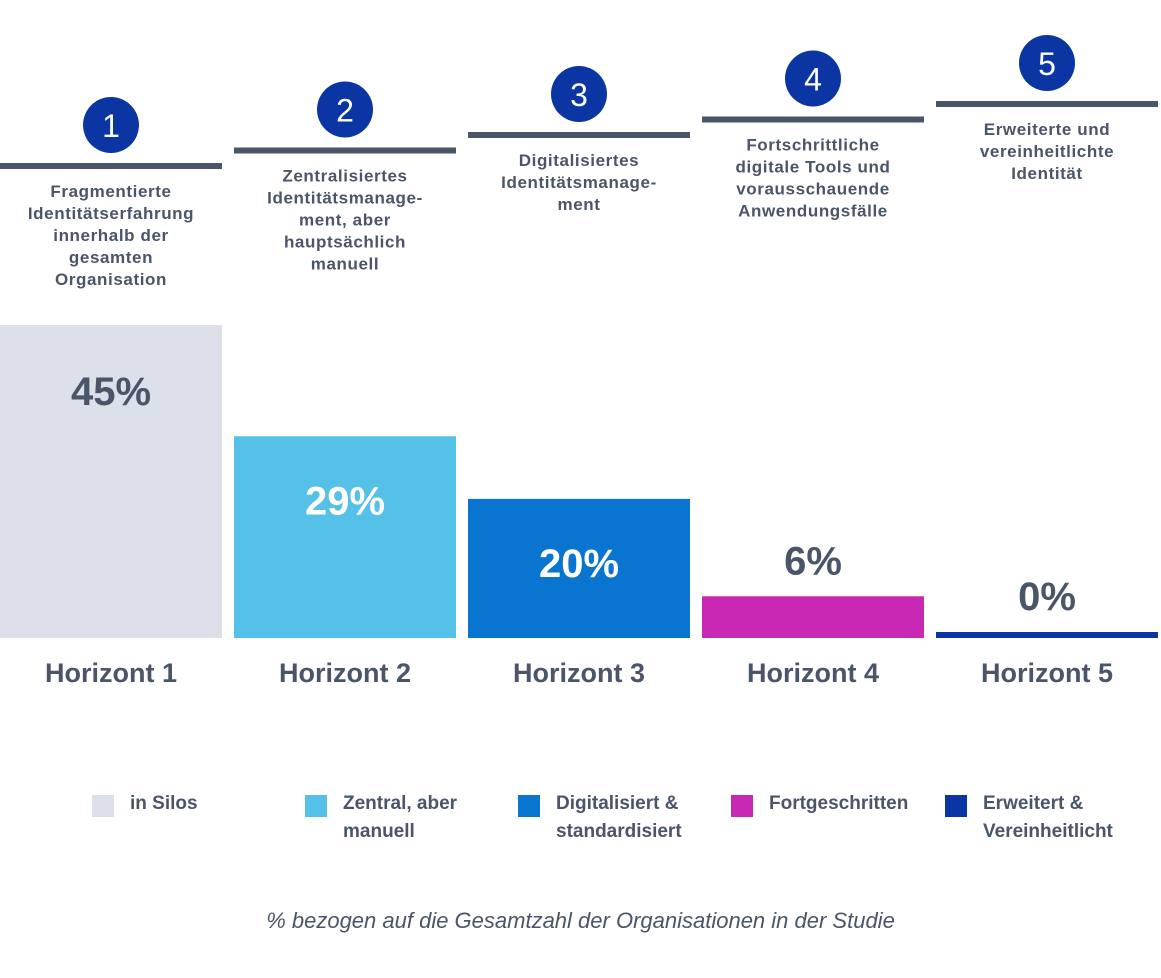 The width and height of the screenshot is (1161, 978). I want to click on legend-label-zentral: Zentral, aber manuell, so click(400, 817).